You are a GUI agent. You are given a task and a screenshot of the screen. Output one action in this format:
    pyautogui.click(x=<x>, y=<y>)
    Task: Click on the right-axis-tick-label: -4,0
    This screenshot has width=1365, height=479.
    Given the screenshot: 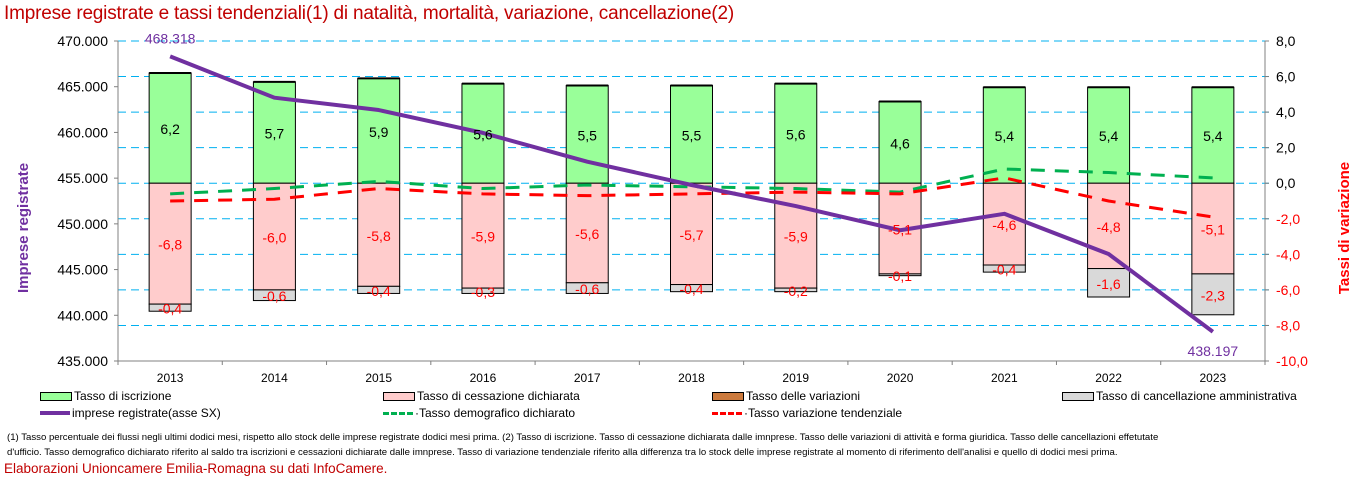 What is the action you would take?
    pyautogui.click(x=1288, y=254)
    